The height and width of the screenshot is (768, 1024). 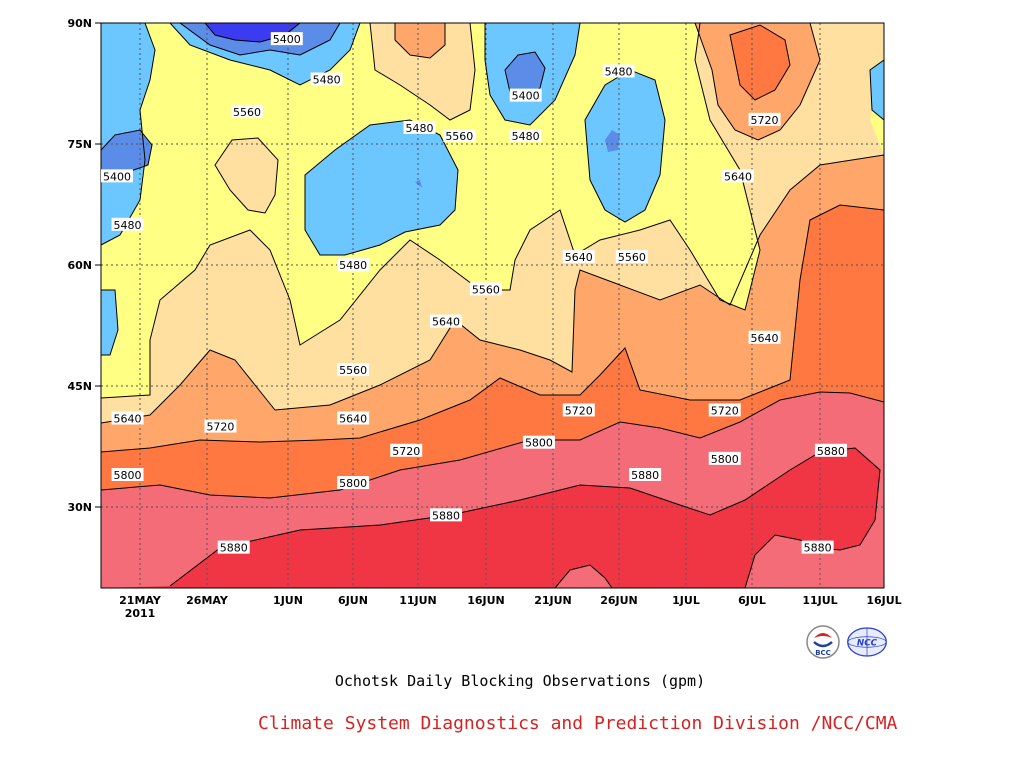 What do you see at coordinates (553, 600) in the screenshot?
I see `x-tick-label: 21JUN` at bounding box center [553, 600].